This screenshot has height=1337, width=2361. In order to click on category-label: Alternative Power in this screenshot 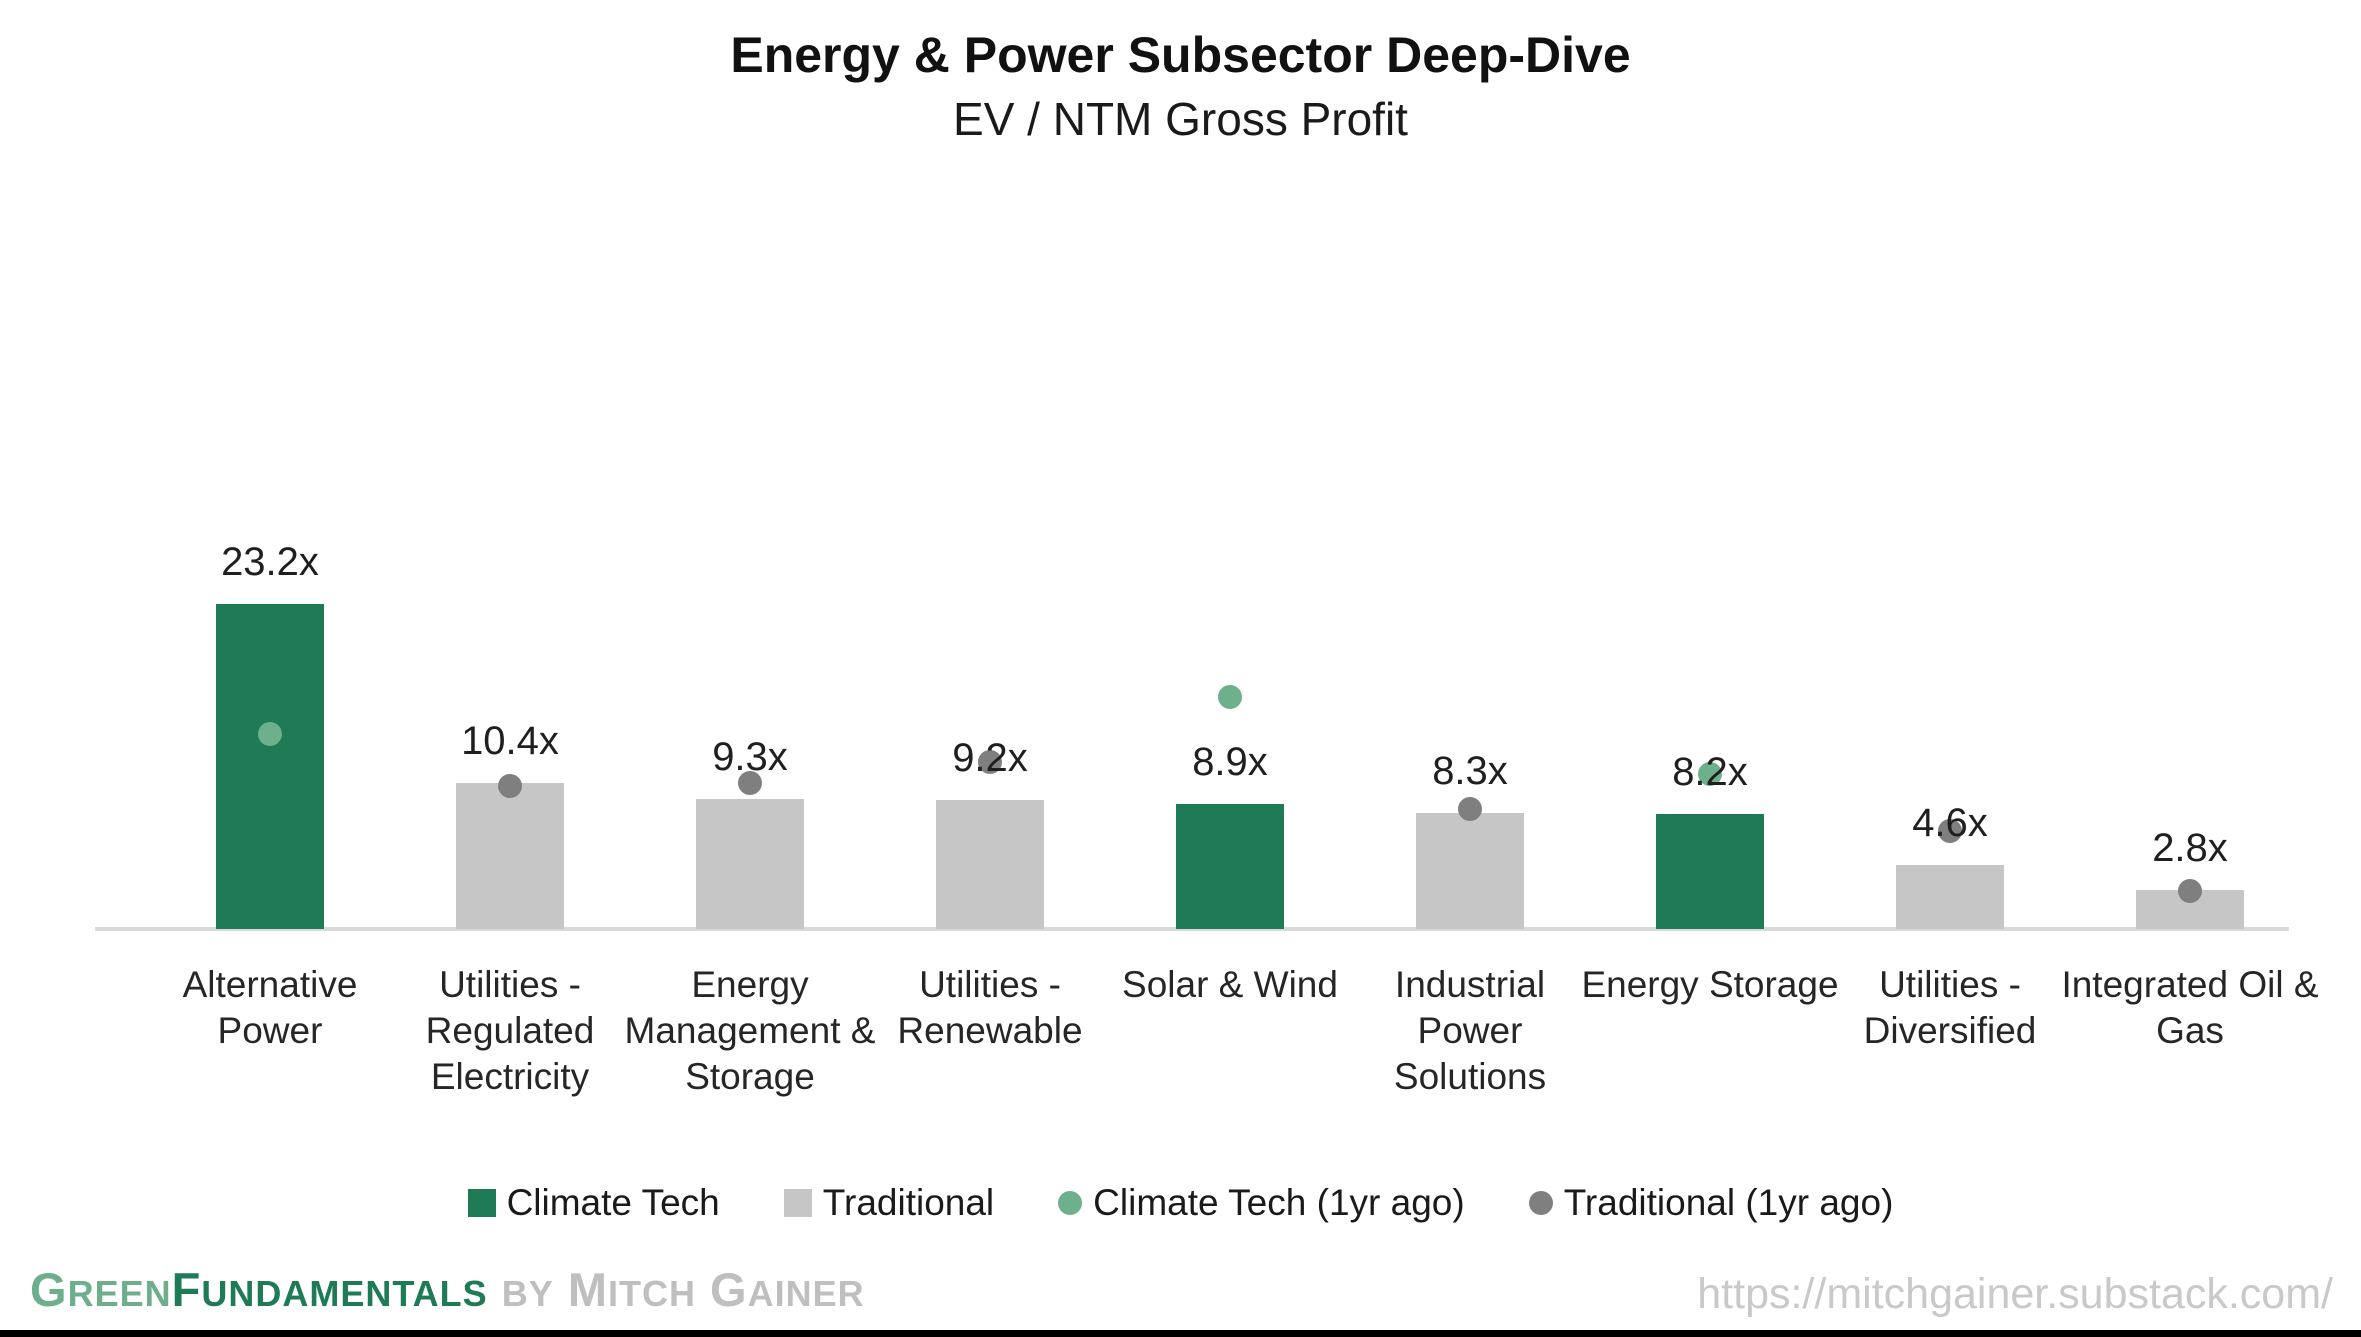, I will do `click(270, 1007)`.